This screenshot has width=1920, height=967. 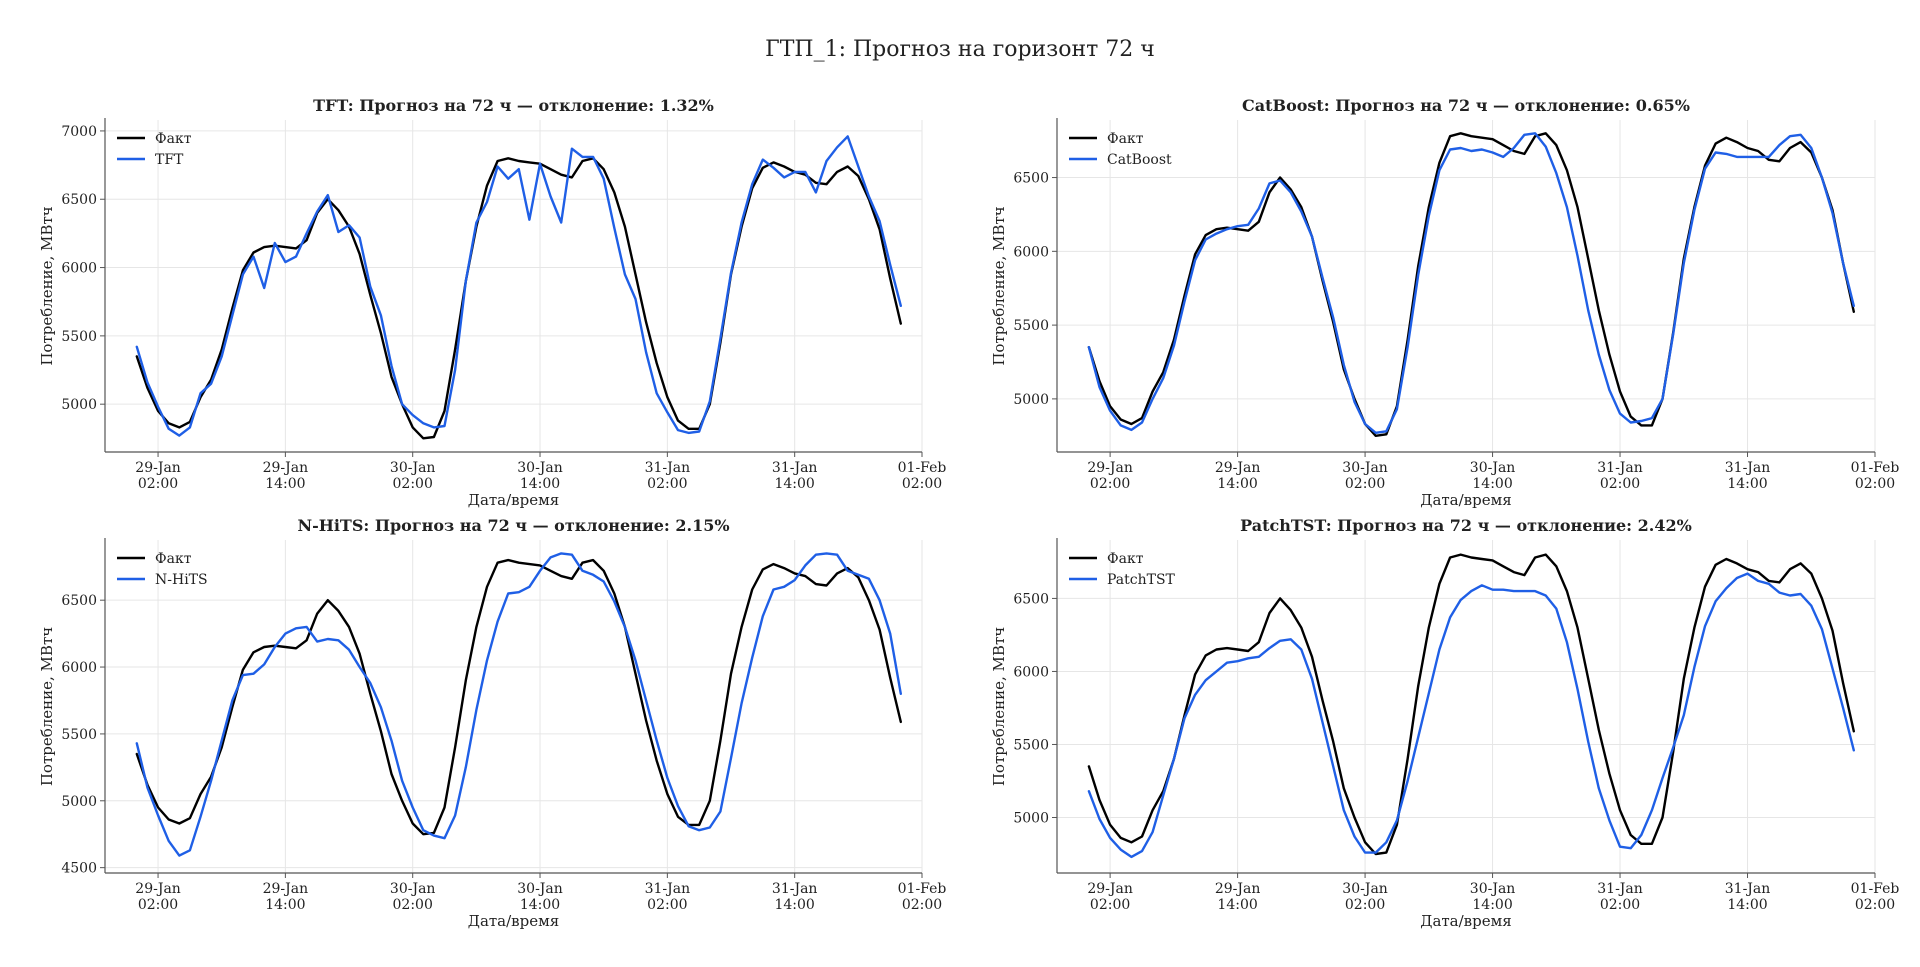 What do you see at coordinates (181, 580) in the screenshot?
I see `legend-label: N-HiTS` at bounding box center [181, 580].